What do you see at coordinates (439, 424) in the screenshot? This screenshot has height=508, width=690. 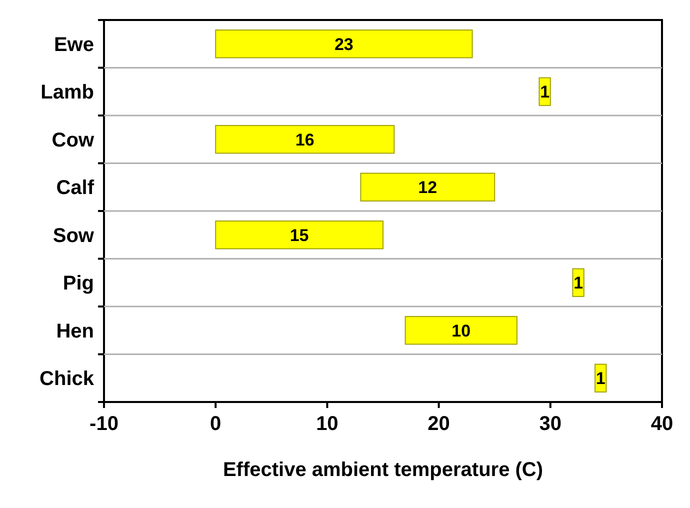 I see `x-tick-label: 20` at bounding box center [439, 424].